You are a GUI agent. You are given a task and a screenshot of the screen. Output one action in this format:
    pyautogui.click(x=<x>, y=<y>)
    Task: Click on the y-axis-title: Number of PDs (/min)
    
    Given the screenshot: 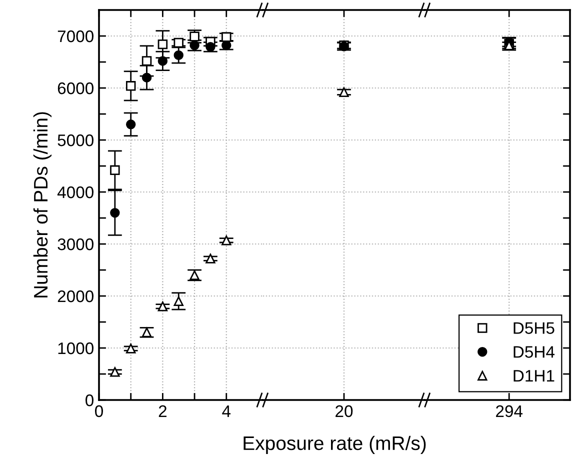 What is the action you would take?
    pyautogui.click(x=42, y=205)
    